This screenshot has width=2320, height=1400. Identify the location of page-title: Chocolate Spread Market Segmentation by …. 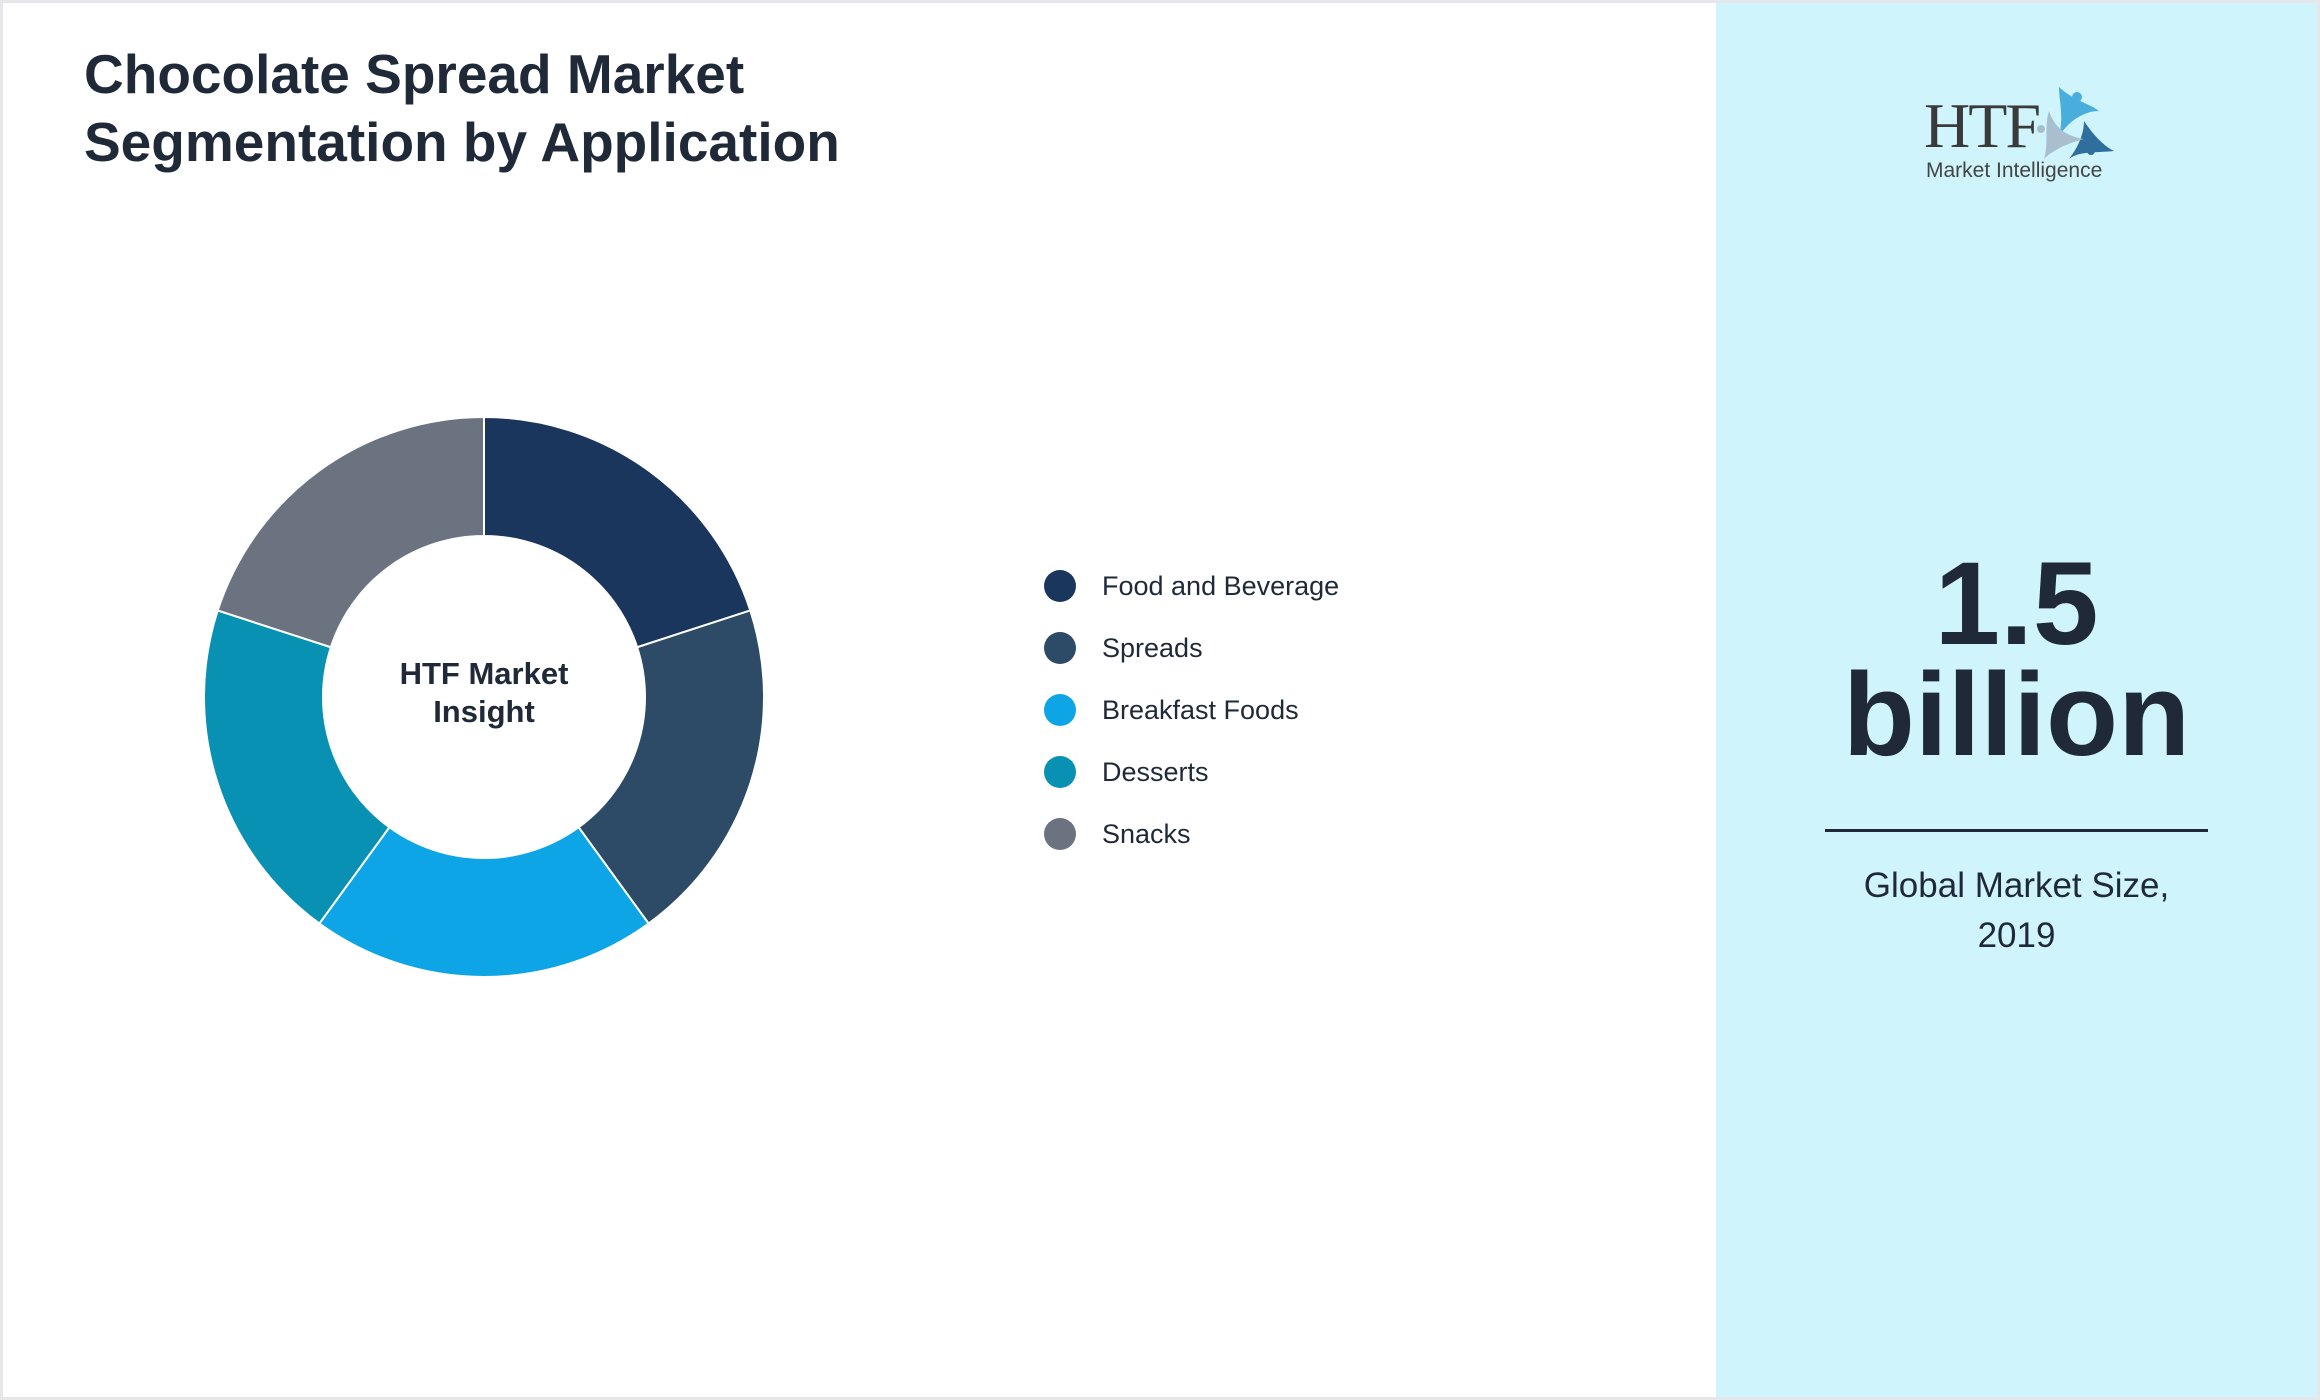
(584, 108).